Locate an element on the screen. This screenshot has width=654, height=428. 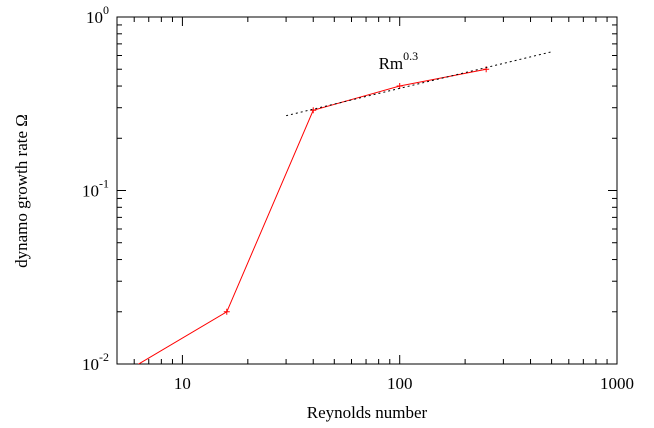
rm-power-annotation: Rm0.3 is located at coordinates (399, 61).